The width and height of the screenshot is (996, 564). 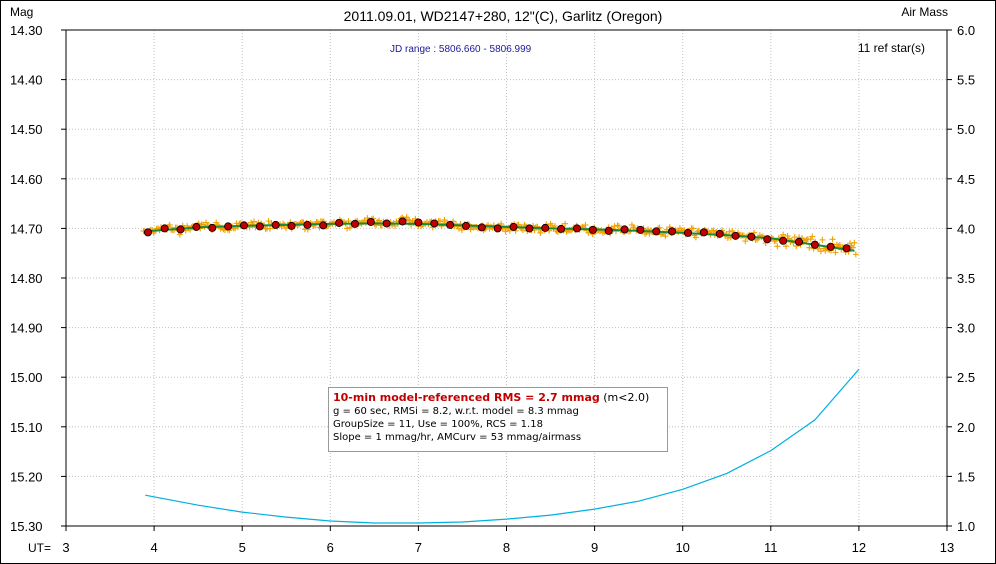 What do you see at coordinates (461, 49) in the screenshot?
I see `jd-range: JD range : 5806.660 - 5806.999` at bounding box center [461, 49].